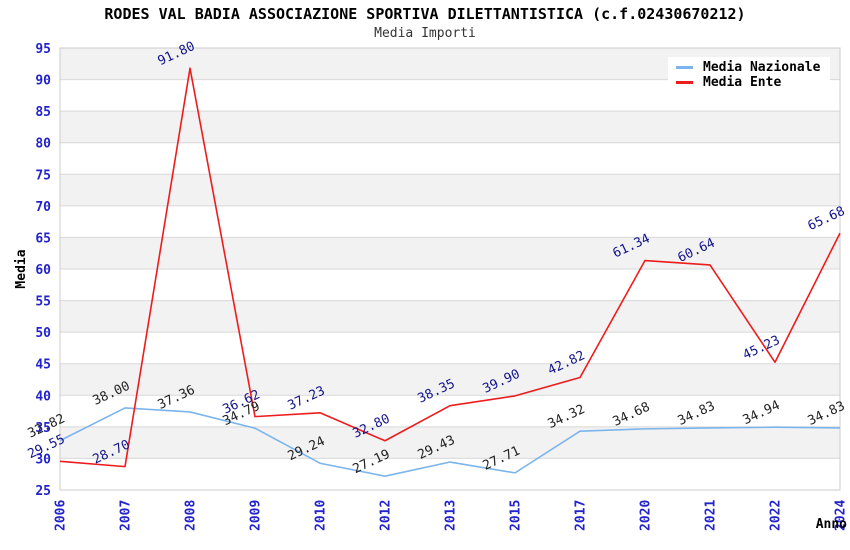 The width and height of the screenshot is (850, 550). Describe the element at coordinates (762, 67) in the screenshot. I see `legend-label-nazionale: Media Nazionale` at that location.